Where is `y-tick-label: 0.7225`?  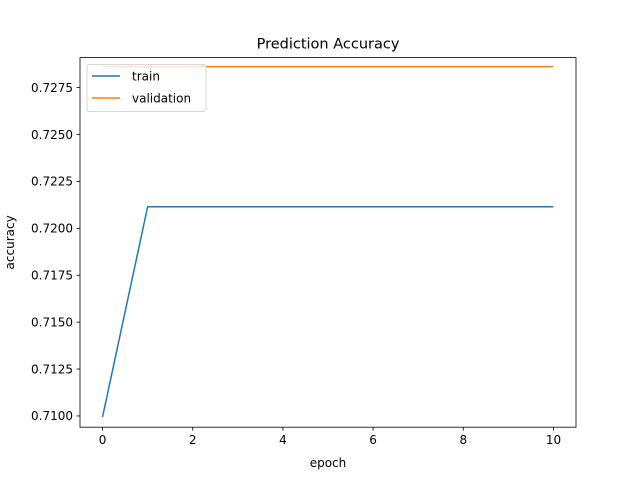
y-tick-label: 0.7225 is located at coordinates (52, 182).